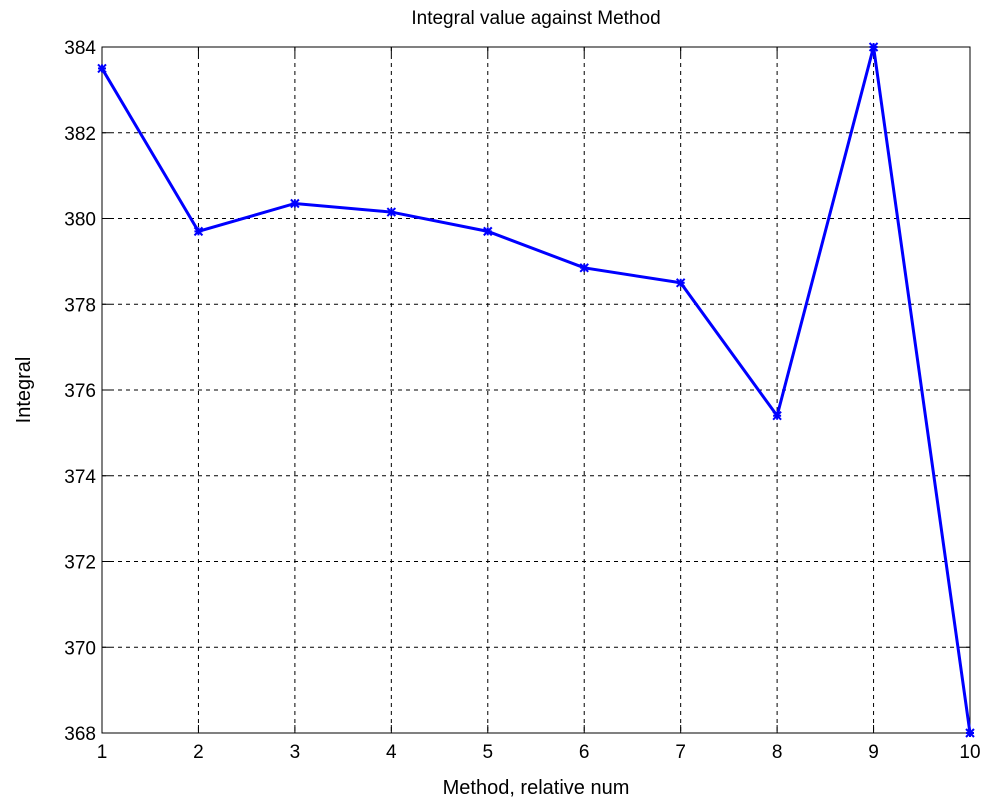 This screenshot has height=803, width=985. What do you see at coordinates (969, 752) in the screenshot?
I see `x-tick-label: 10` at bounding box center [969, 752].